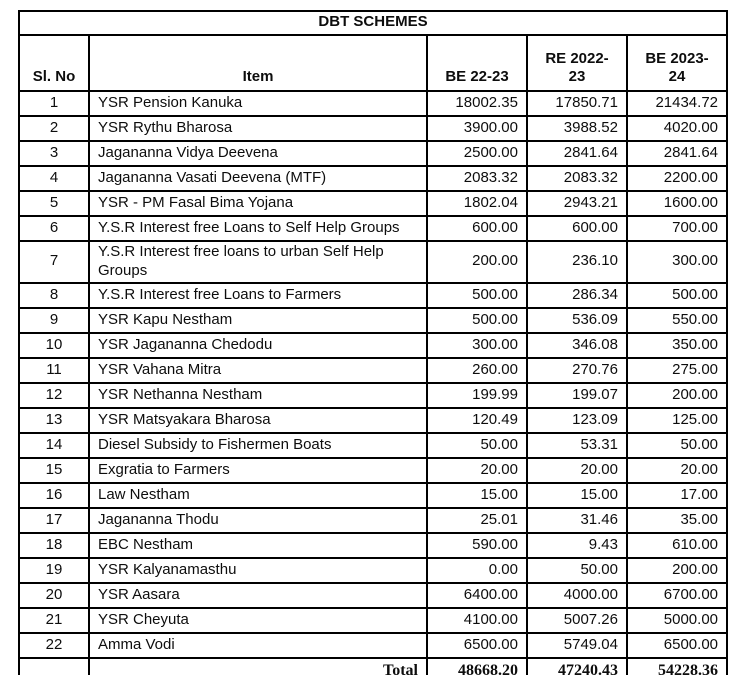 The width and height of the screenshot is (733, 675). I want to click on cell-item: YSR Vahana Mitra, so click(258, 370).